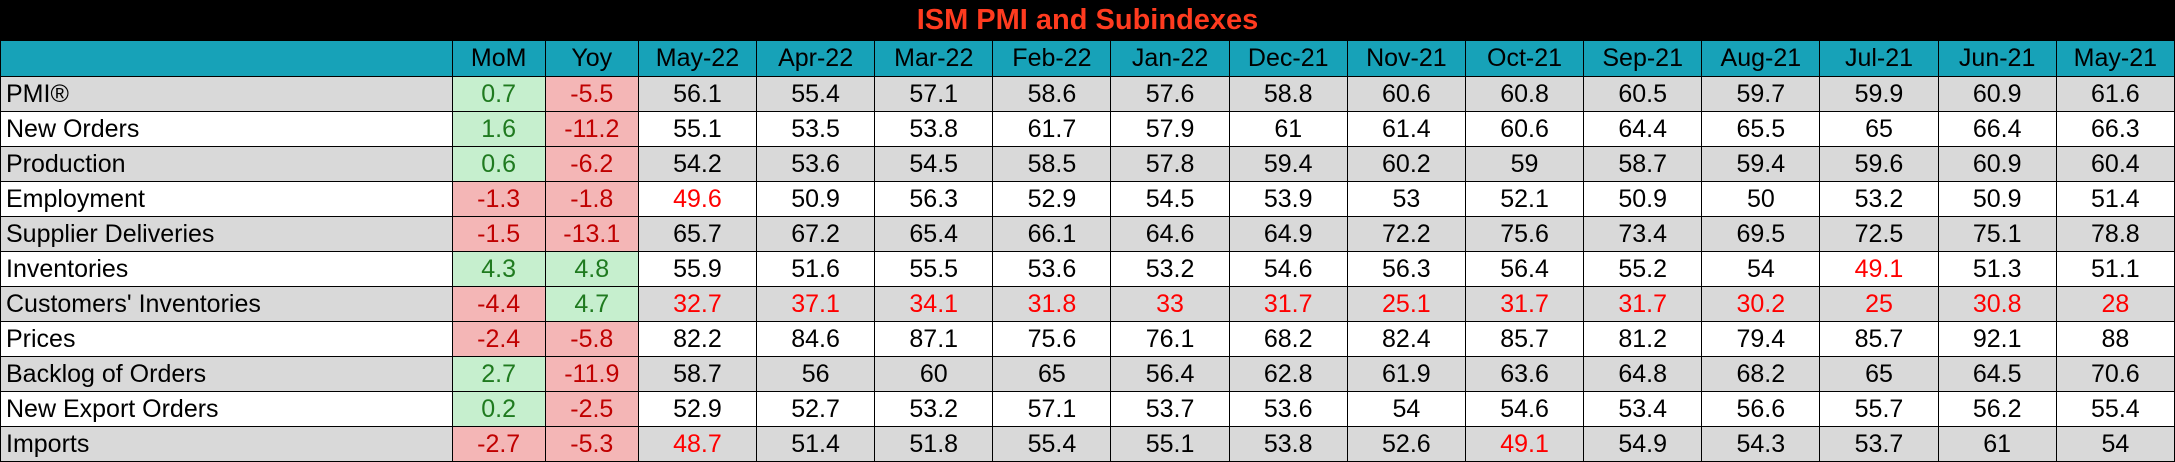 This screenshot has height=462, width=2175. Describe the element at coordinates (498, 164) in the screenshot. I see `mom-change-cell: 0.6` at that location.